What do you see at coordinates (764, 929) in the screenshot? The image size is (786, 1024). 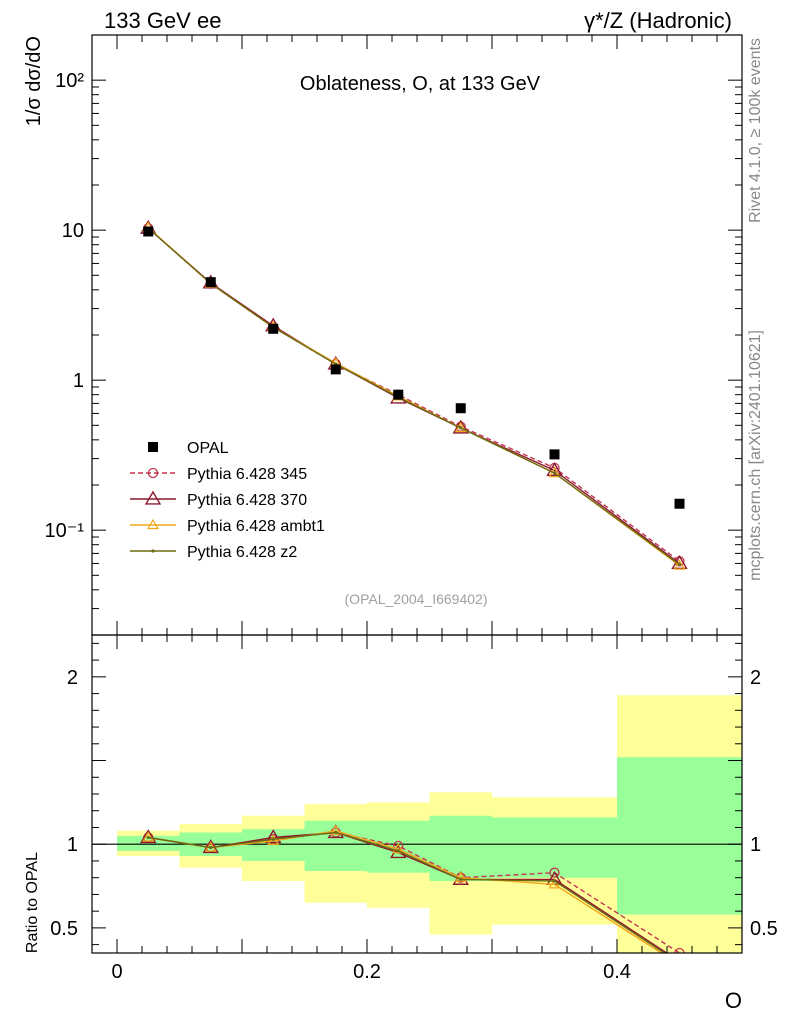 I see `y-tick-label-ratio-right: 0.5` at bounding box center [764, 929].